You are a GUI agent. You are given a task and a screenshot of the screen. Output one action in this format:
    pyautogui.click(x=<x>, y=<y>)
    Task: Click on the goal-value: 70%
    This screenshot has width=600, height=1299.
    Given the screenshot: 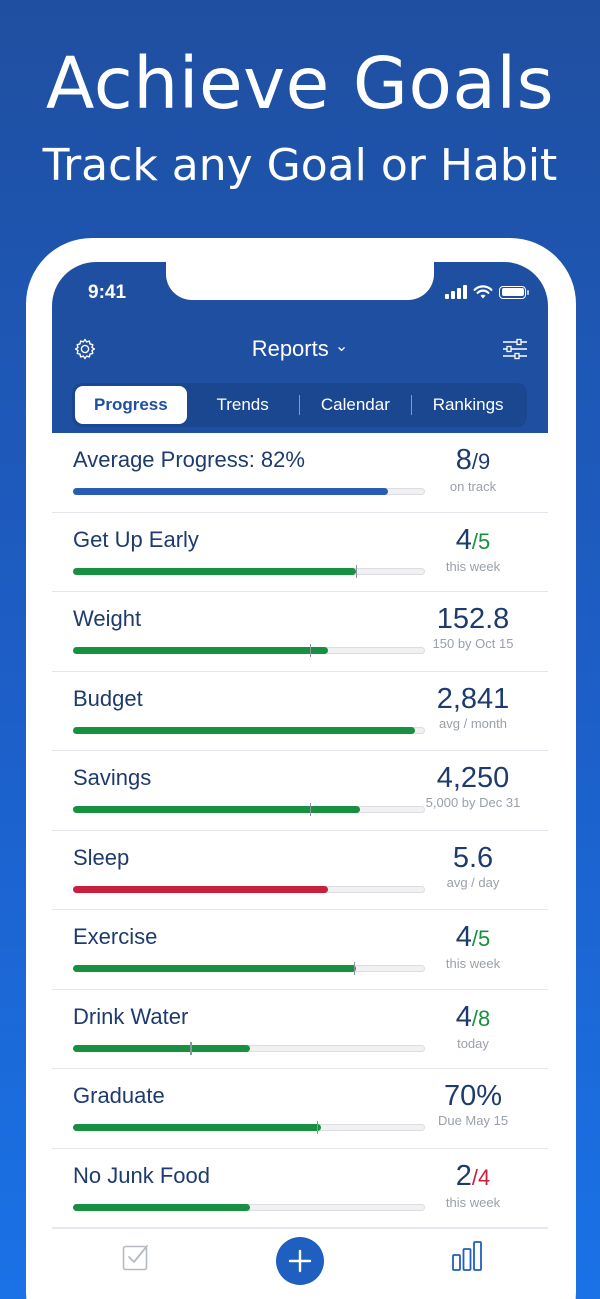 What is the action you would take?
    pyautogui.click(x=473, y=1096)
    